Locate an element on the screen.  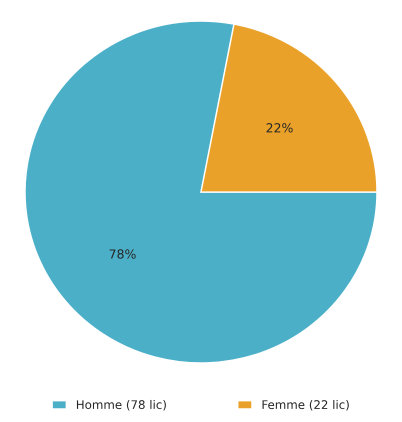
legend-label: Femme (22 lic) is located at coordinates (305, 405).